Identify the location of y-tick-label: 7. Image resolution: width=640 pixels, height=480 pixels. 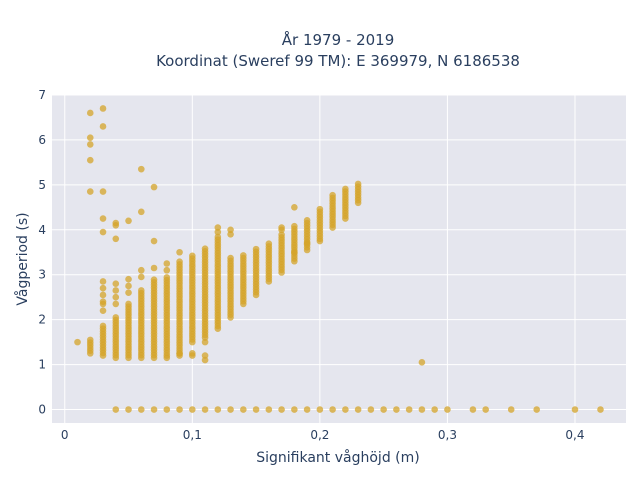
(42, 95).